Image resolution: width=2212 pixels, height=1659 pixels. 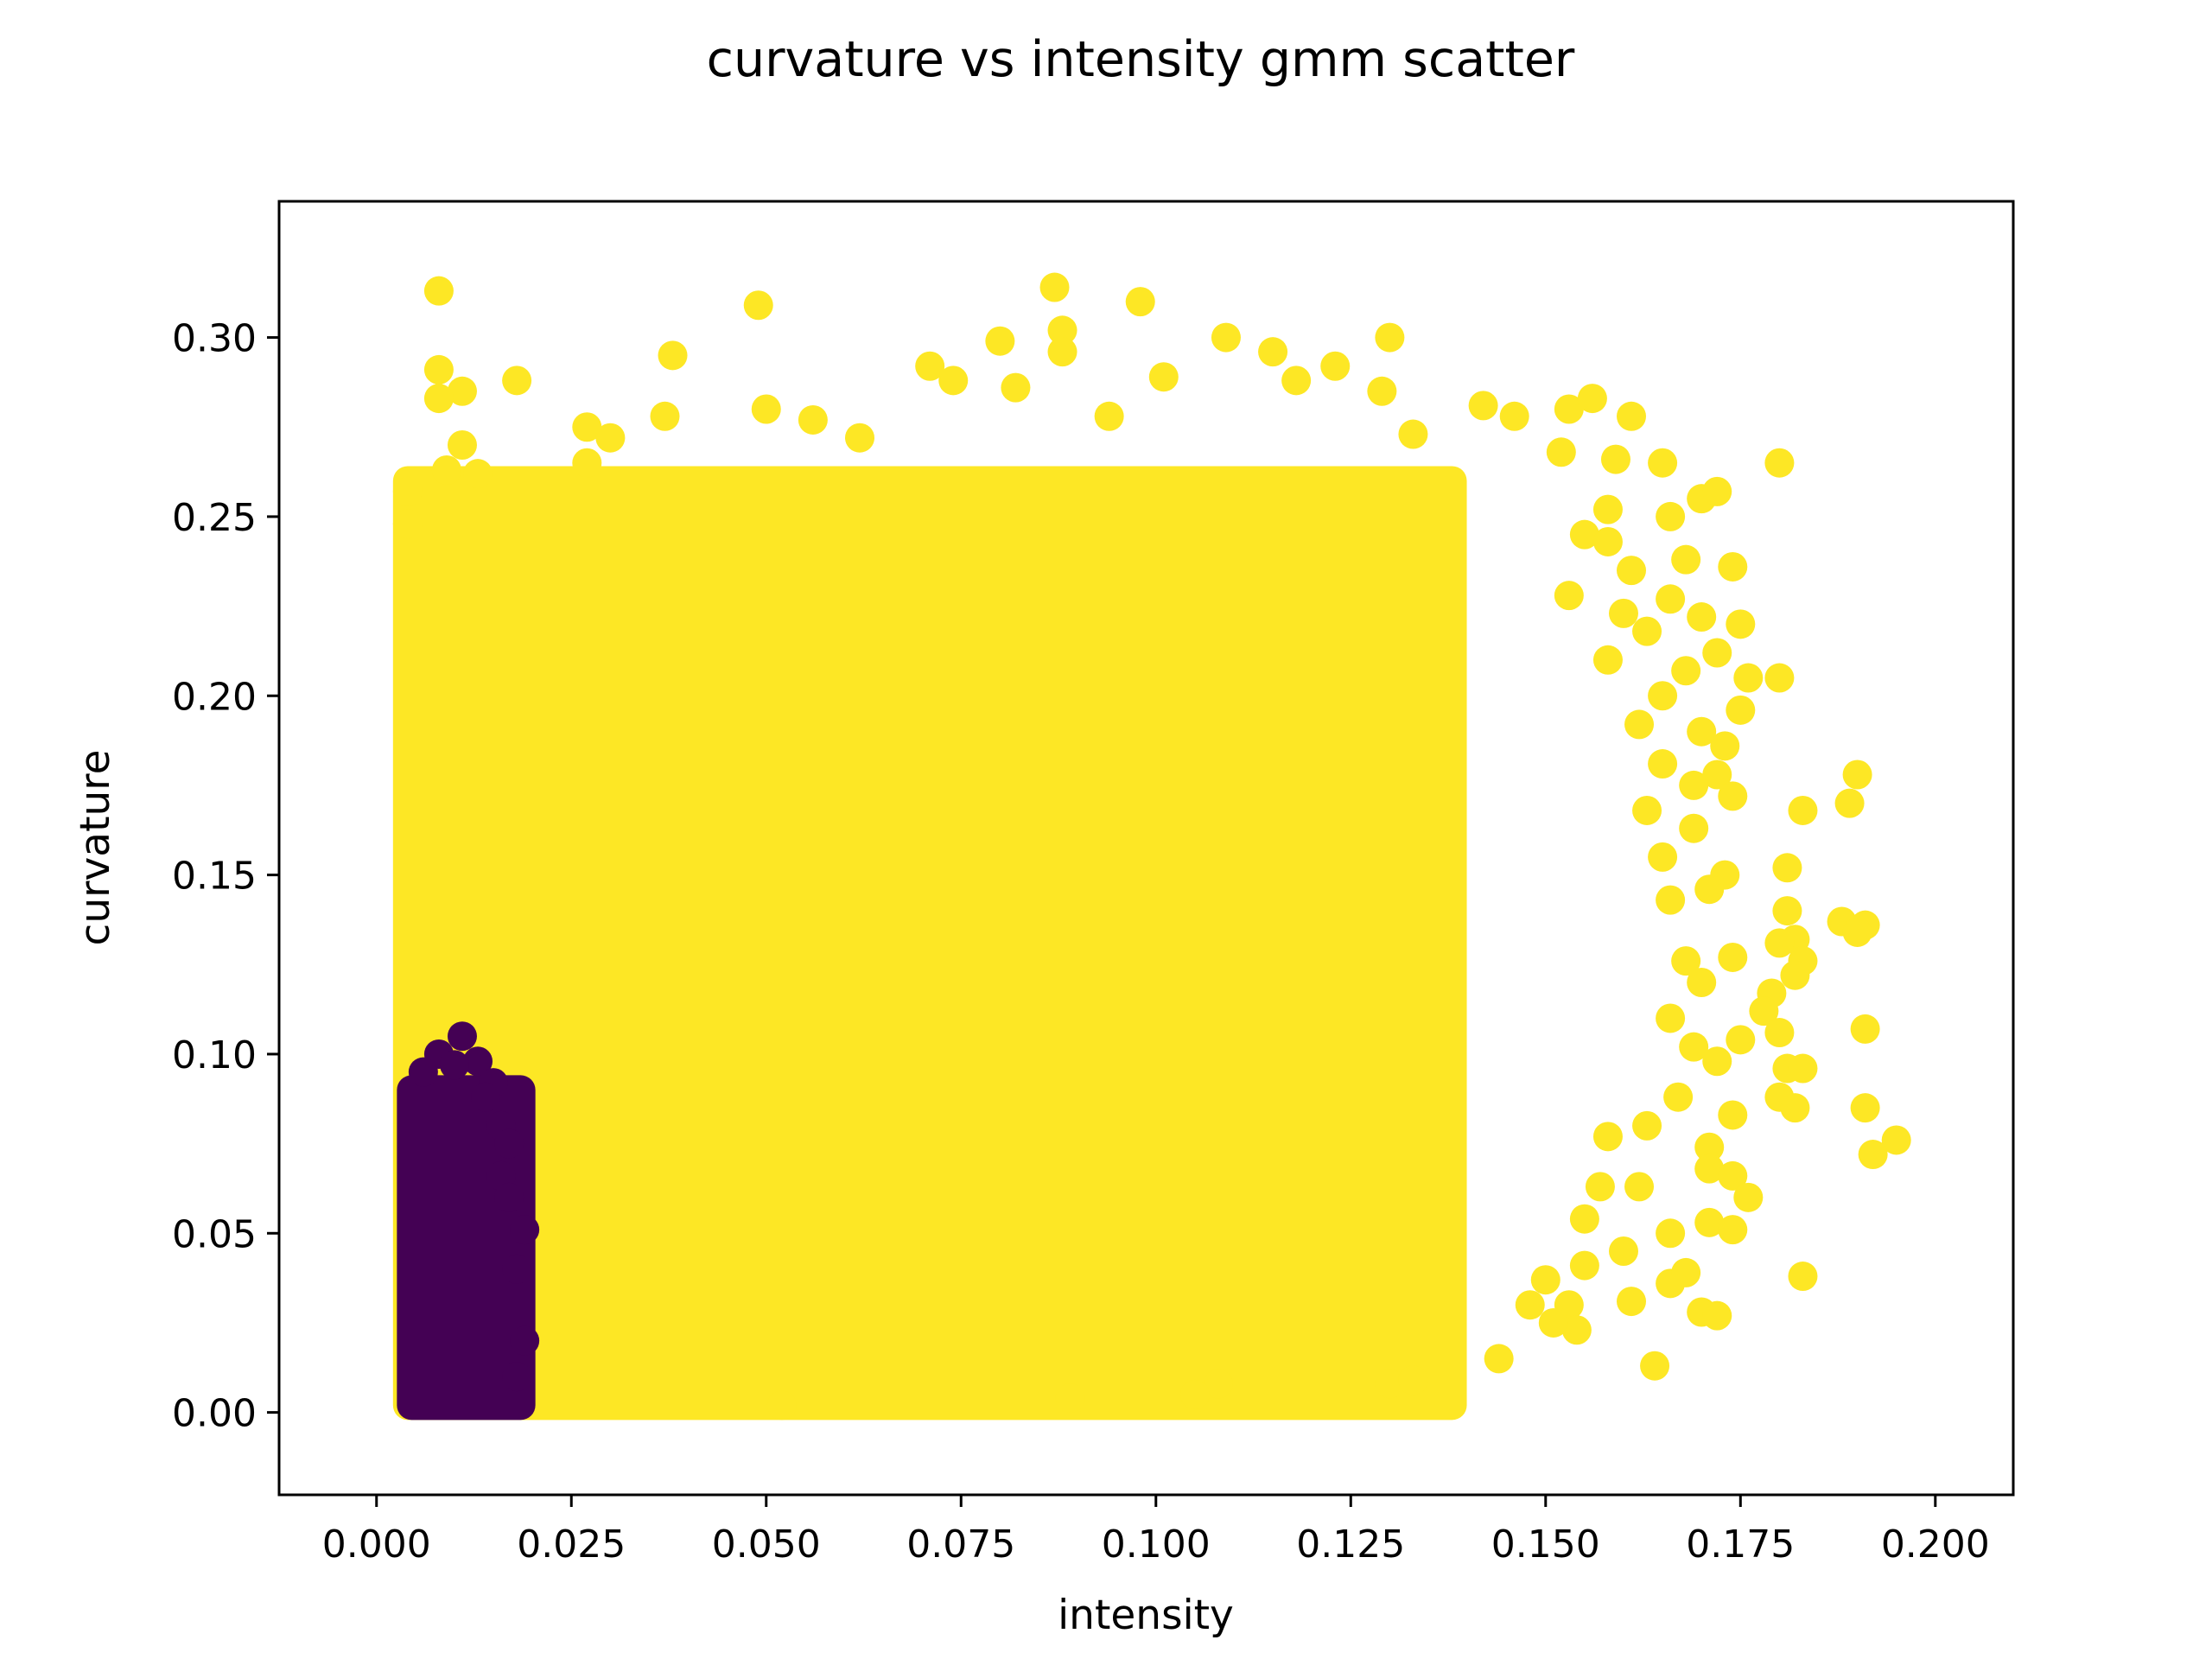 I want to click on x-tick-label: 0.150, so click(x=1545, y=1544).